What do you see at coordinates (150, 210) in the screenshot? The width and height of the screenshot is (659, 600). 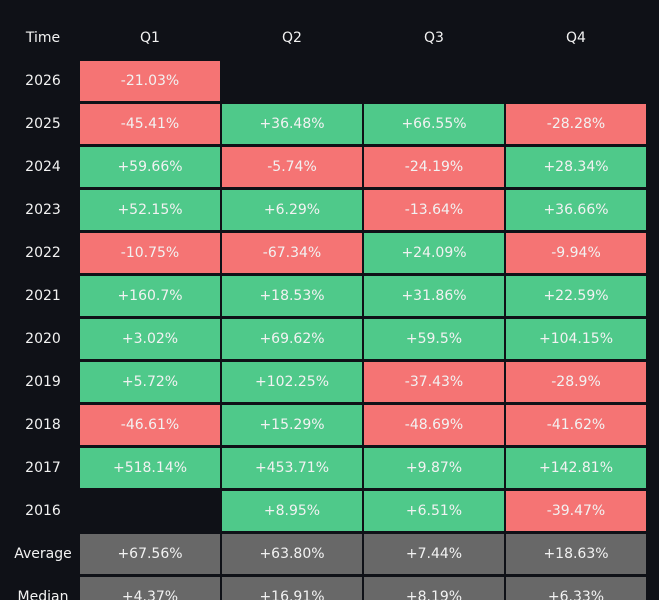 I see `return-cell: +52.15%` at bounding box center [150, 210].